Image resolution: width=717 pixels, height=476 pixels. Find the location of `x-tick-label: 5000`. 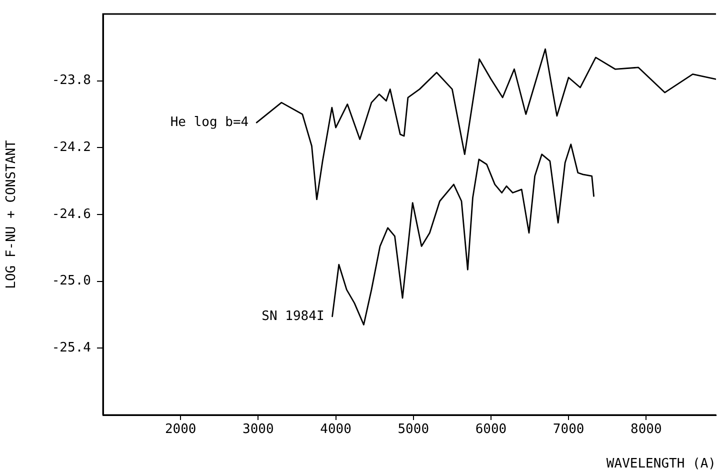

x-tick-label: 5000 is located at coordinates (414, 430).